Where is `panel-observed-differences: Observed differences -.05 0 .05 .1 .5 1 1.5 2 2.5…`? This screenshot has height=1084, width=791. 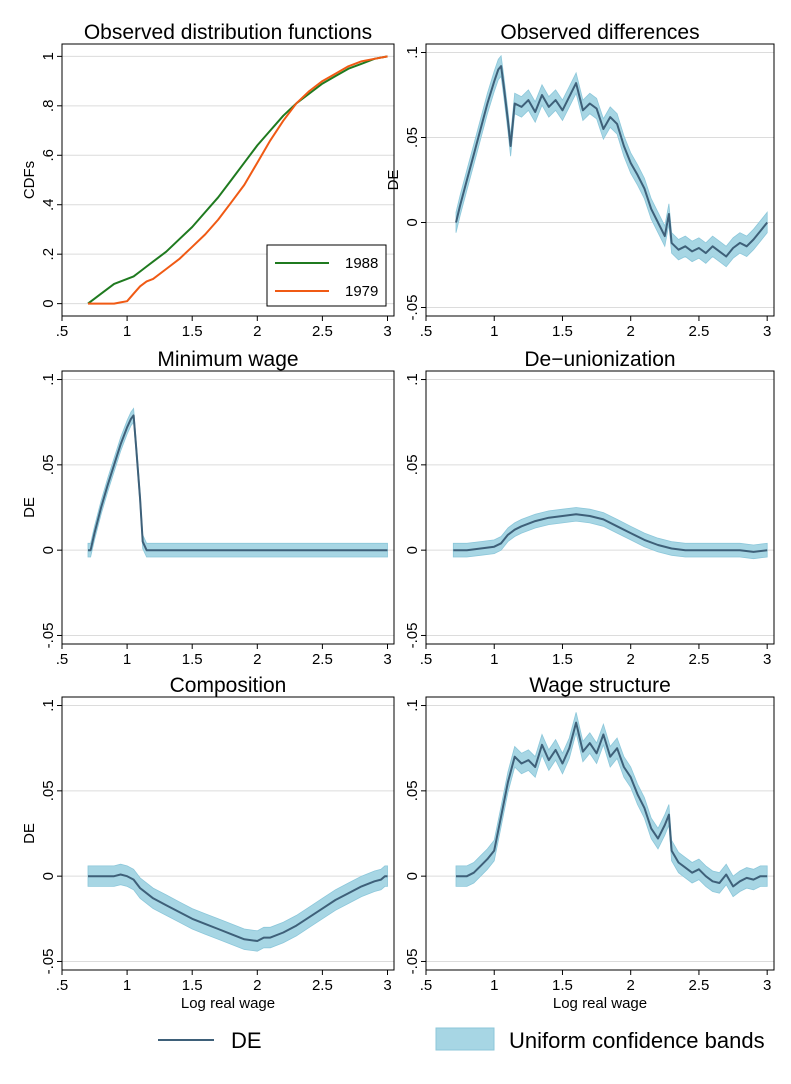 panel-observed-differences: Observed differences -.05 0 .05 .1 .5 1 1.5 2 2.5… is located at coordinates (580, 180).